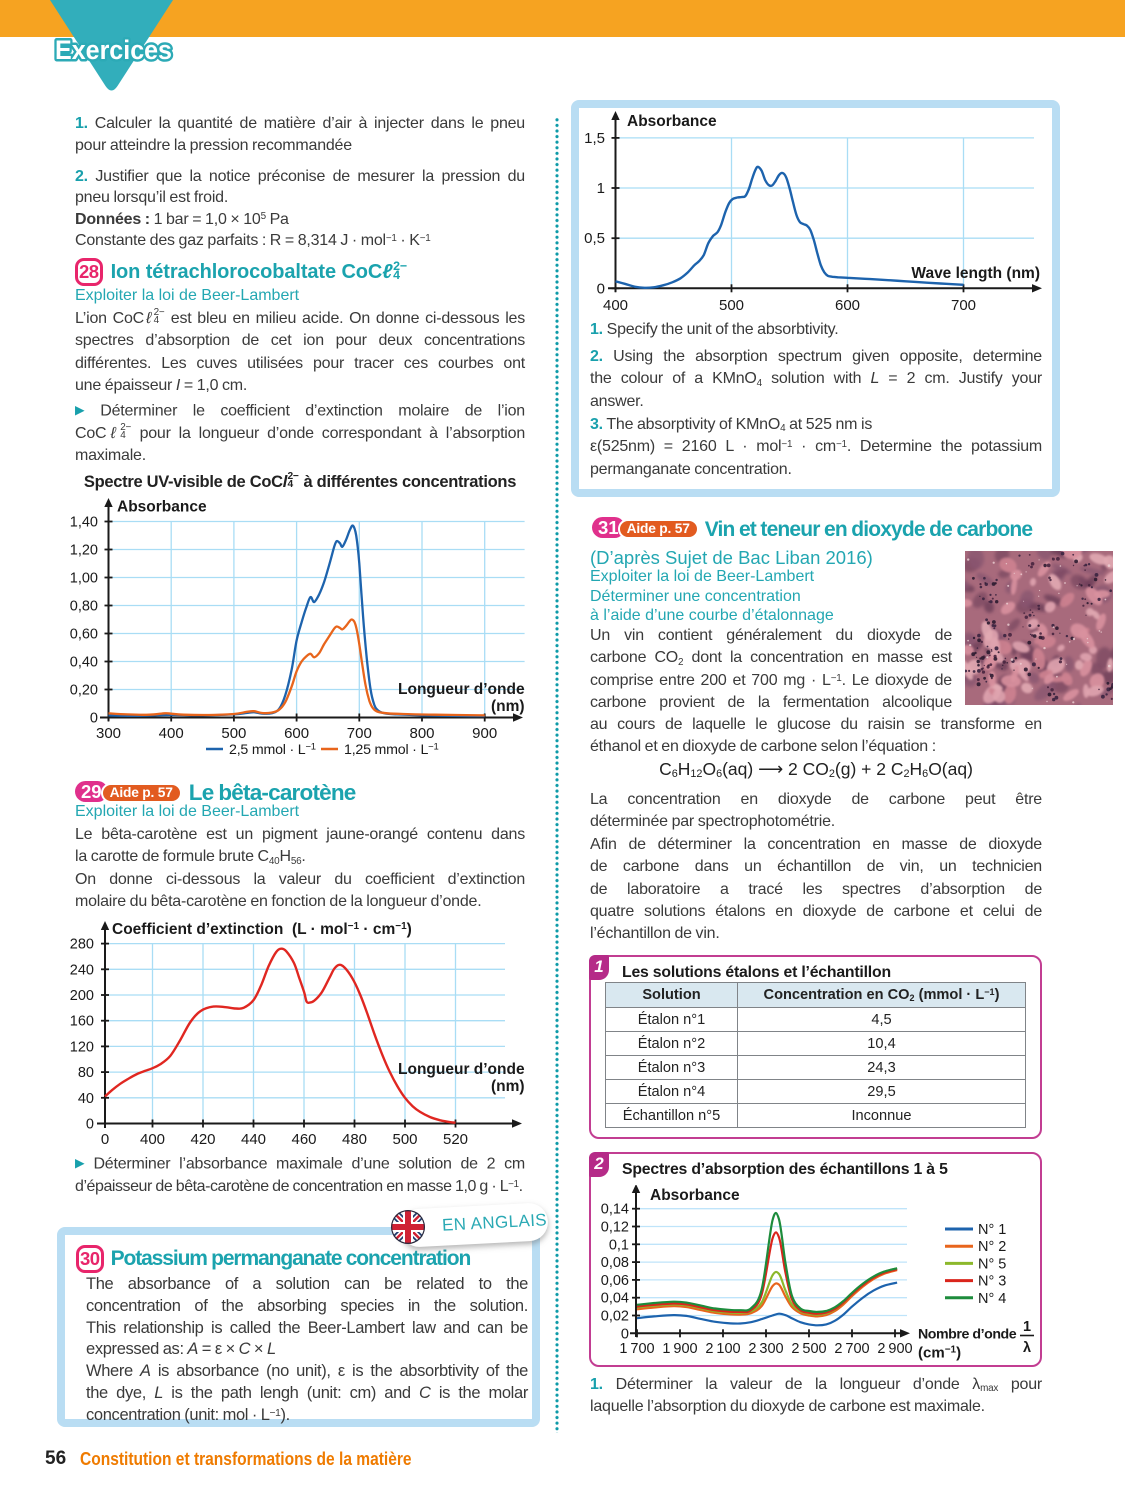 The height and width of the screenshot is (1500, 1125). I want to click on svg-text: 80, so click(86, 1073).